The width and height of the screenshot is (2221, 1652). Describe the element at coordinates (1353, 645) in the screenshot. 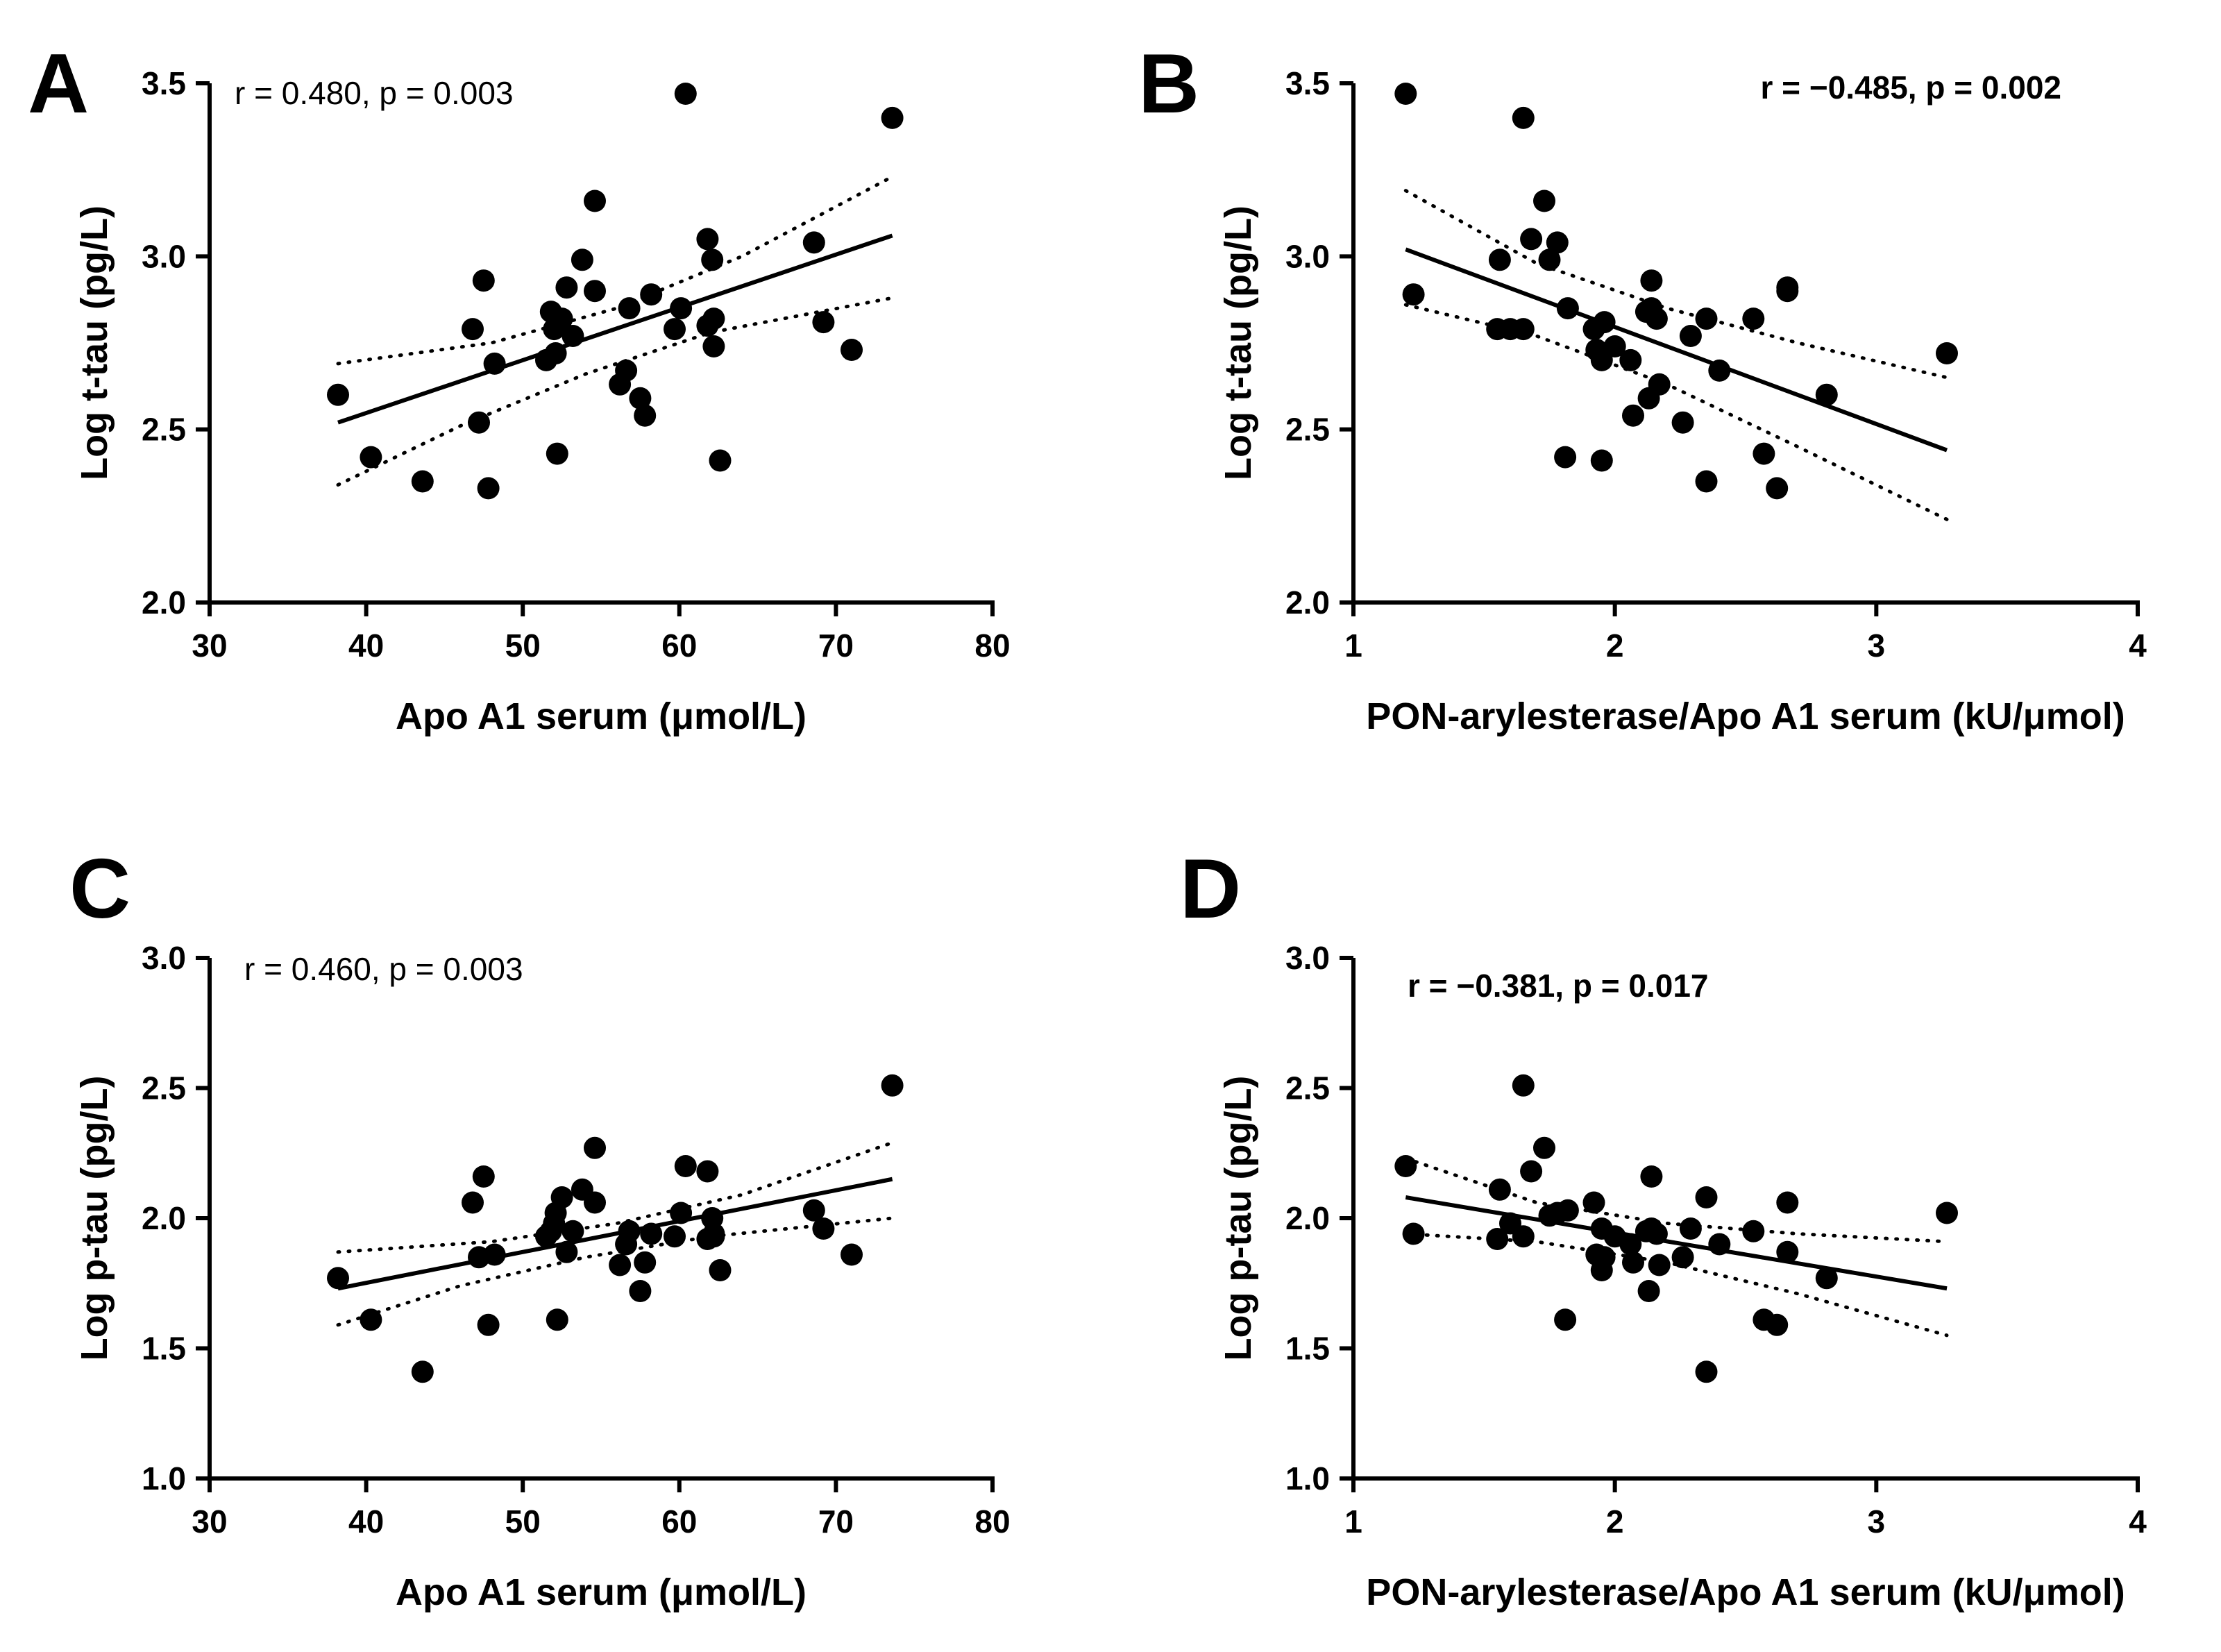

I see `panel-b-x-tick-label: 1` at that location.